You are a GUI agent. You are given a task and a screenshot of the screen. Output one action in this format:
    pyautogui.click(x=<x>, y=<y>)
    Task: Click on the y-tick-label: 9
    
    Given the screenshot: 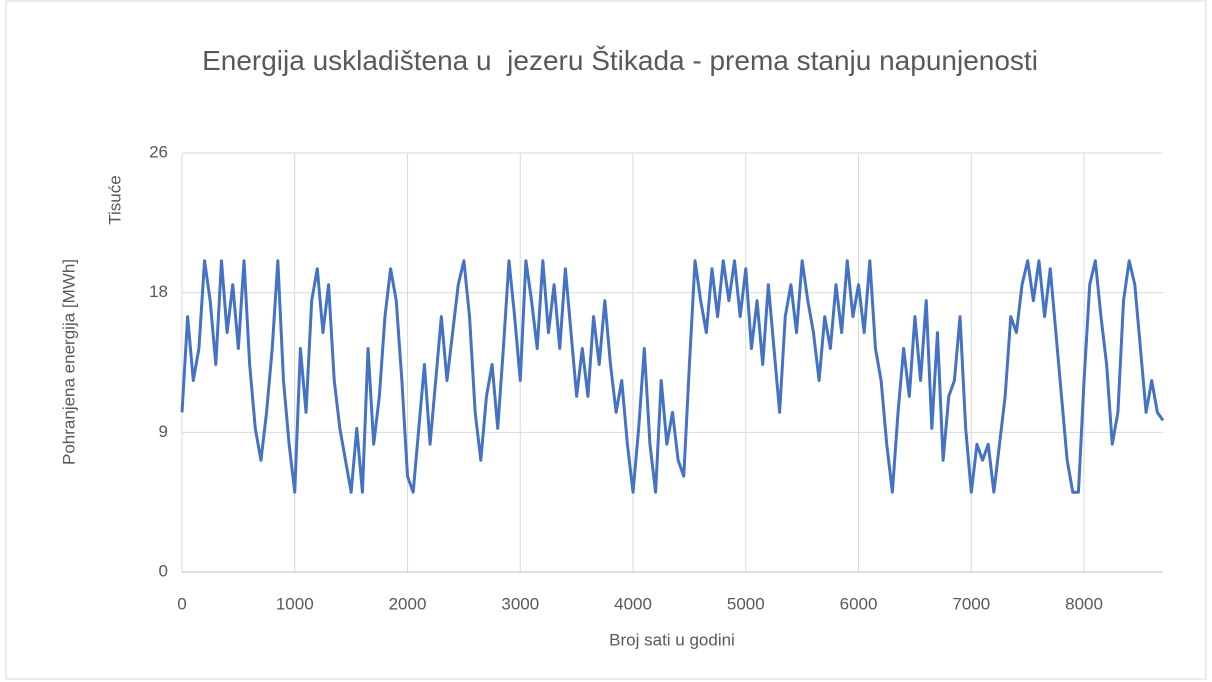 What is the action you would take?
    pyautogui.click(x=163, y=431)
    